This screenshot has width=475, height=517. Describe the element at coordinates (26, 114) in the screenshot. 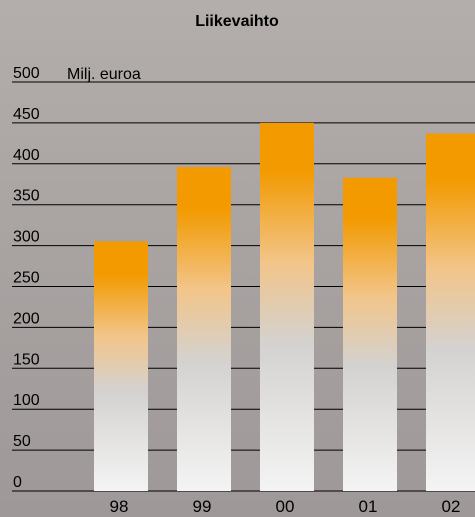

I see `y-tick-label: 450` at that location.